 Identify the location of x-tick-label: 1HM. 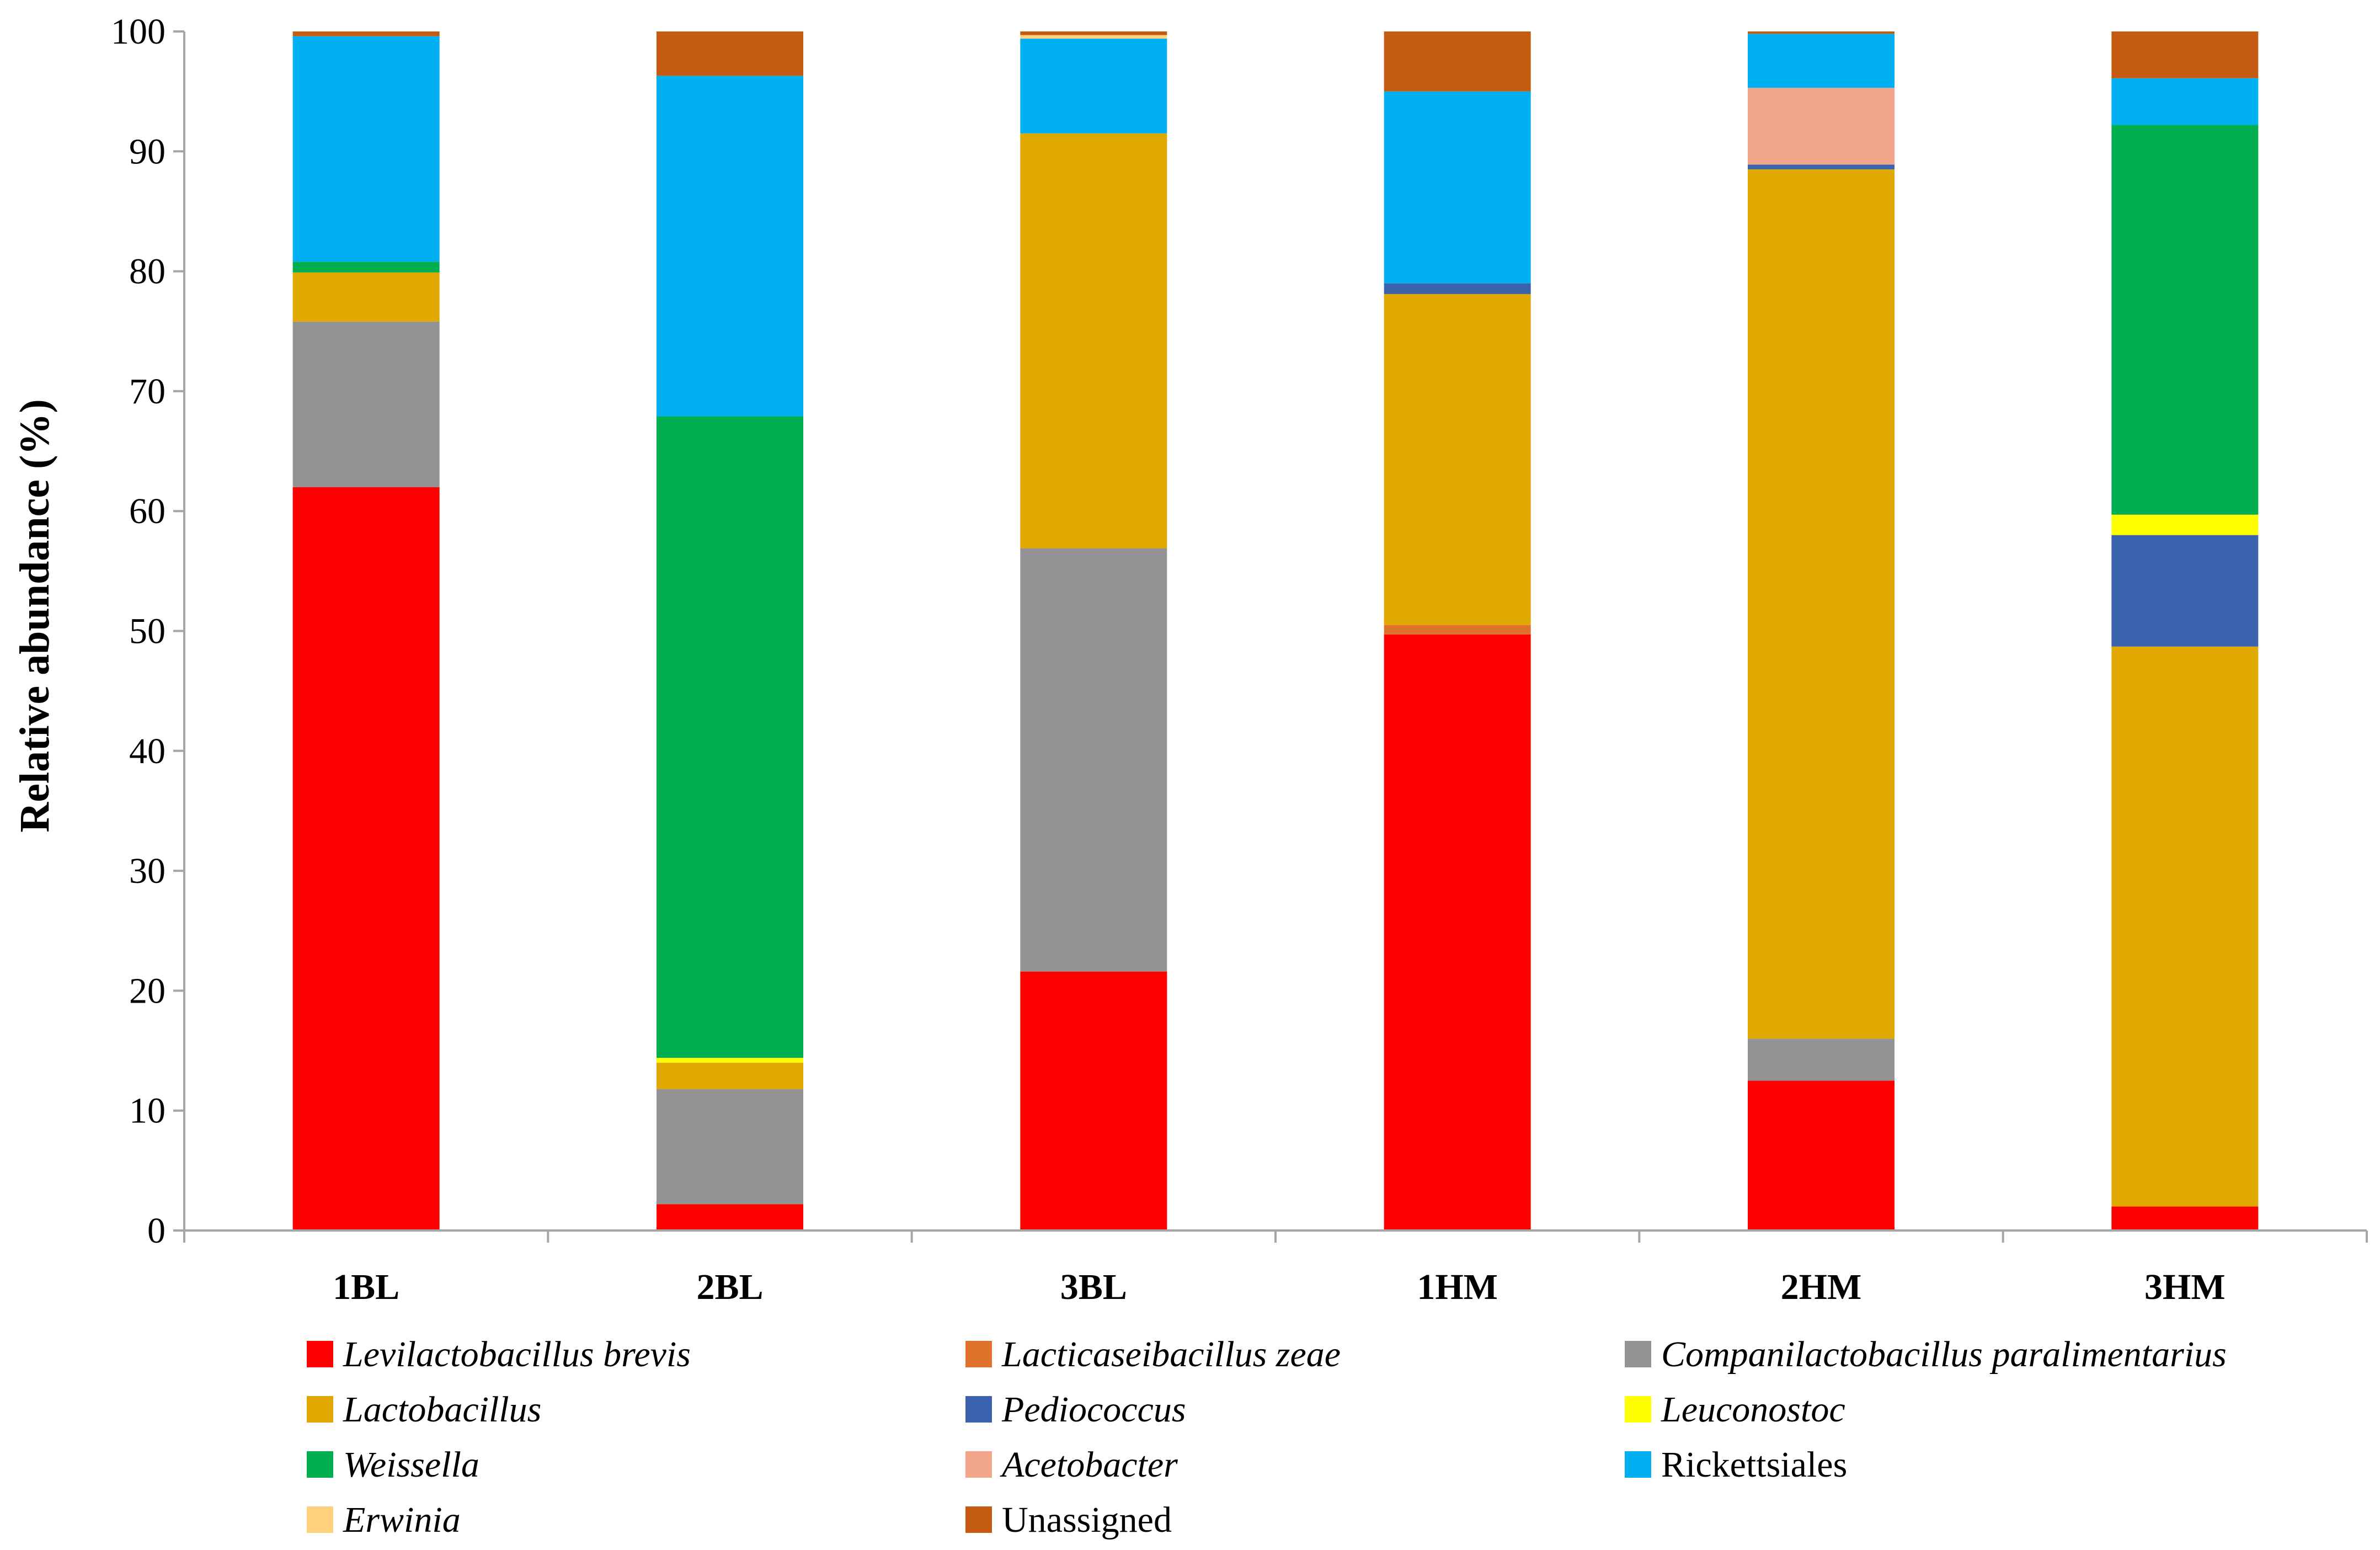
(1457, 1287).